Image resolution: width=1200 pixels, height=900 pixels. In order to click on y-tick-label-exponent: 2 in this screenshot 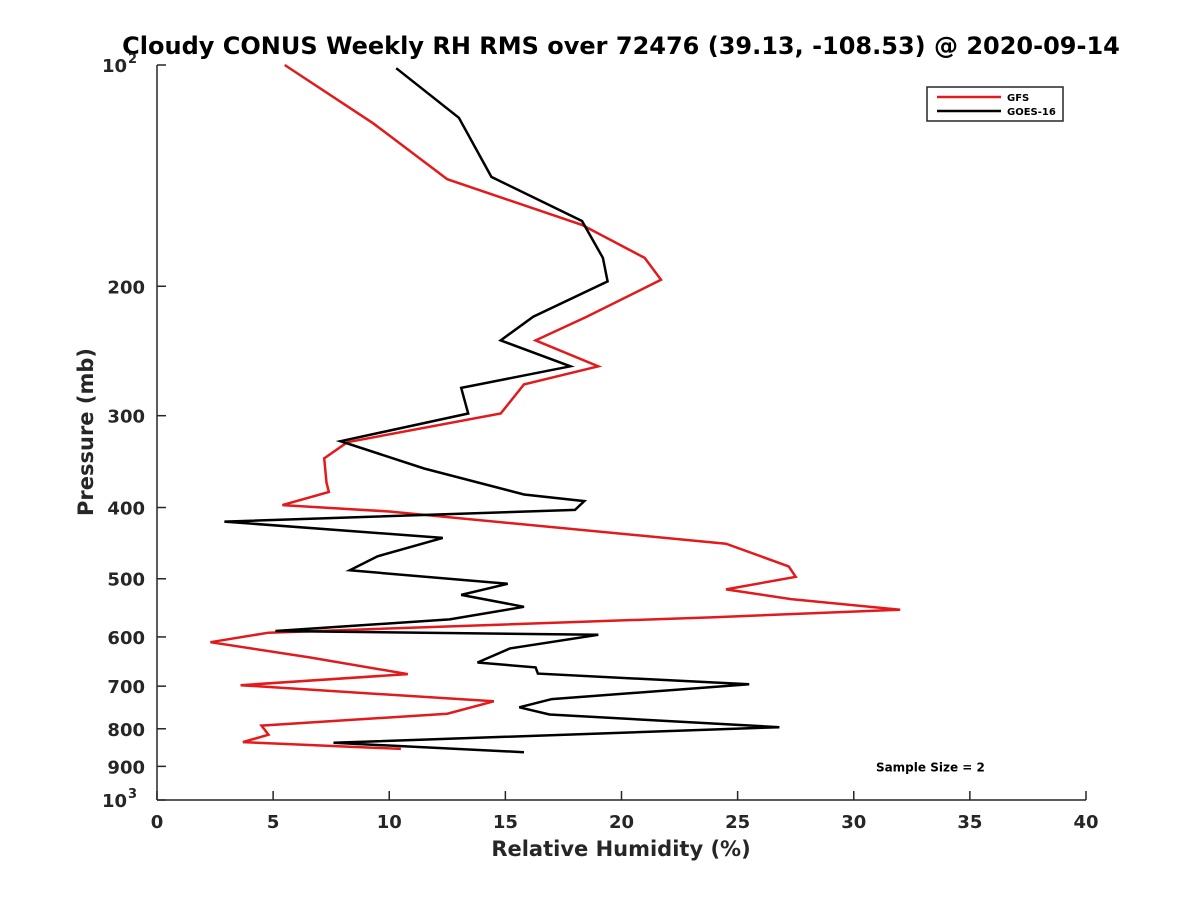, I will do `click(132, 59)`.